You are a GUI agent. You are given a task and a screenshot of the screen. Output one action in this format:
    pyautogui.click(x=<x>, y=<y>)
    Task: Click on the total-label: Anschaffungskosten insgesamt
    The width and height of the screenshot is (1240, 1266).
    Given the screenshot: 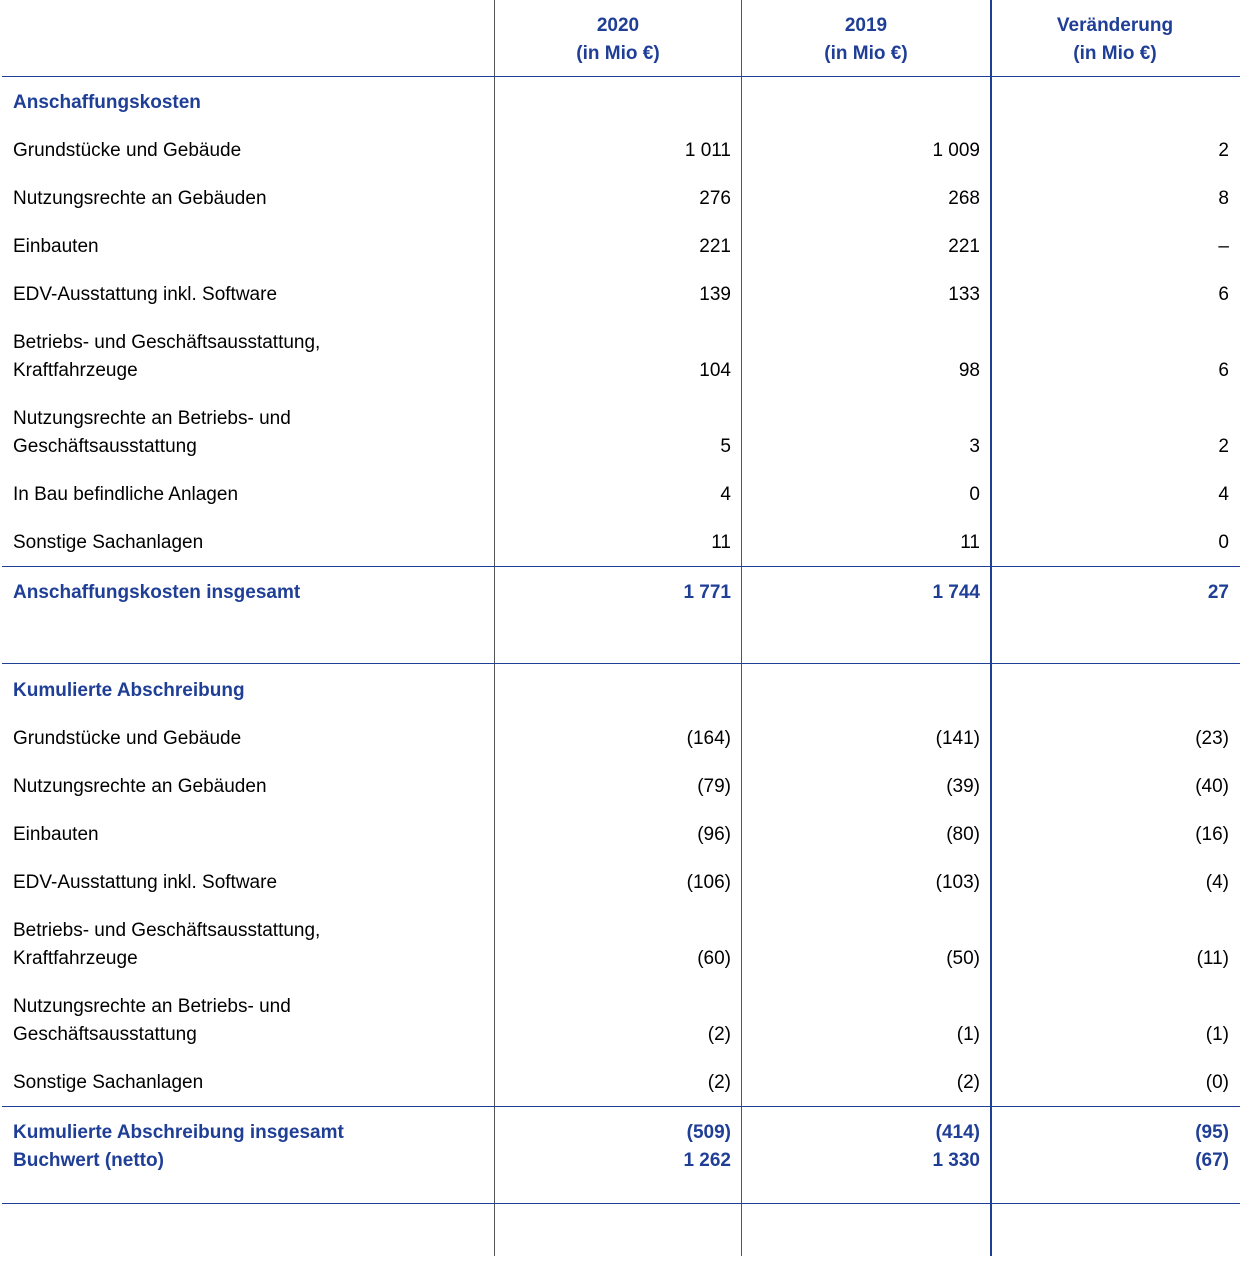 What is the action you would take?
    pyautogui.click(x=157, y=592)
    